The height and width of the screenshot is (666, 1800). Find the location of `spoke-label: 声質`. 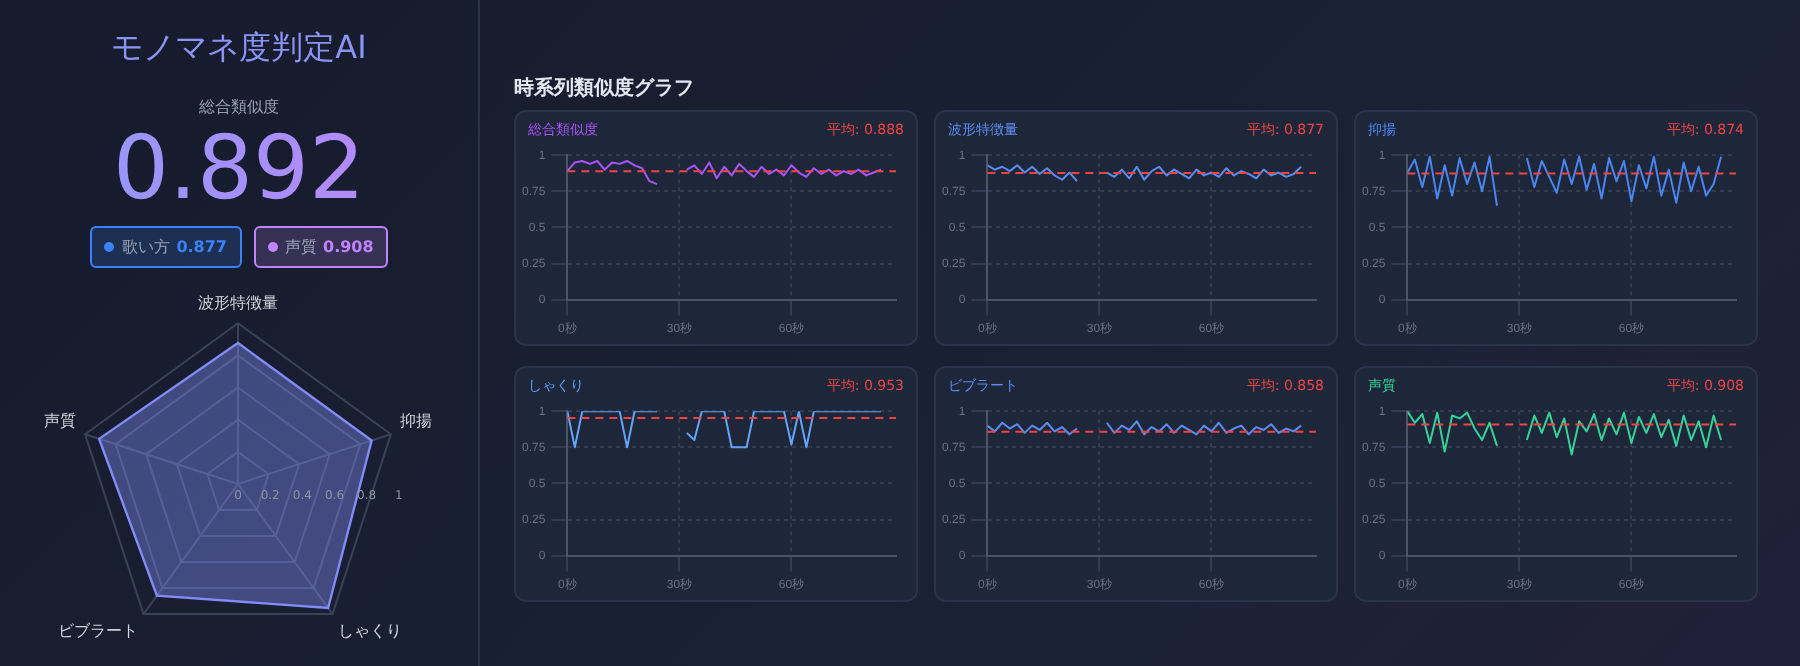

spoke-label: 声質 is located at coordinates (59, 420).